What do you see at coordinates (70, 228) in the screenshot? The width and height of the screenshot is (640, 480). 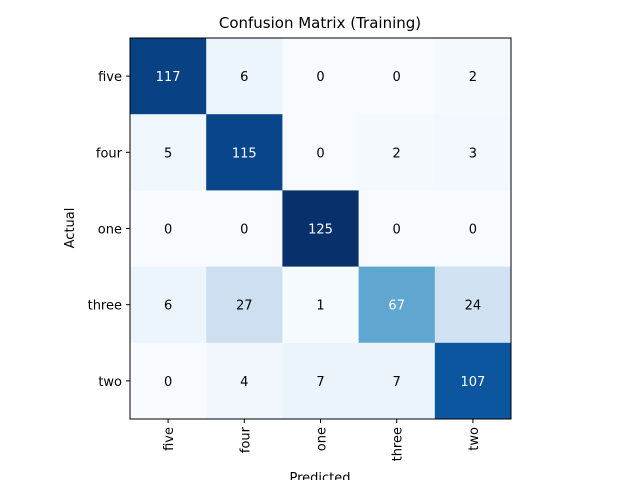 I see `y-axis-label: Actual` at bounding box center [70, 228].